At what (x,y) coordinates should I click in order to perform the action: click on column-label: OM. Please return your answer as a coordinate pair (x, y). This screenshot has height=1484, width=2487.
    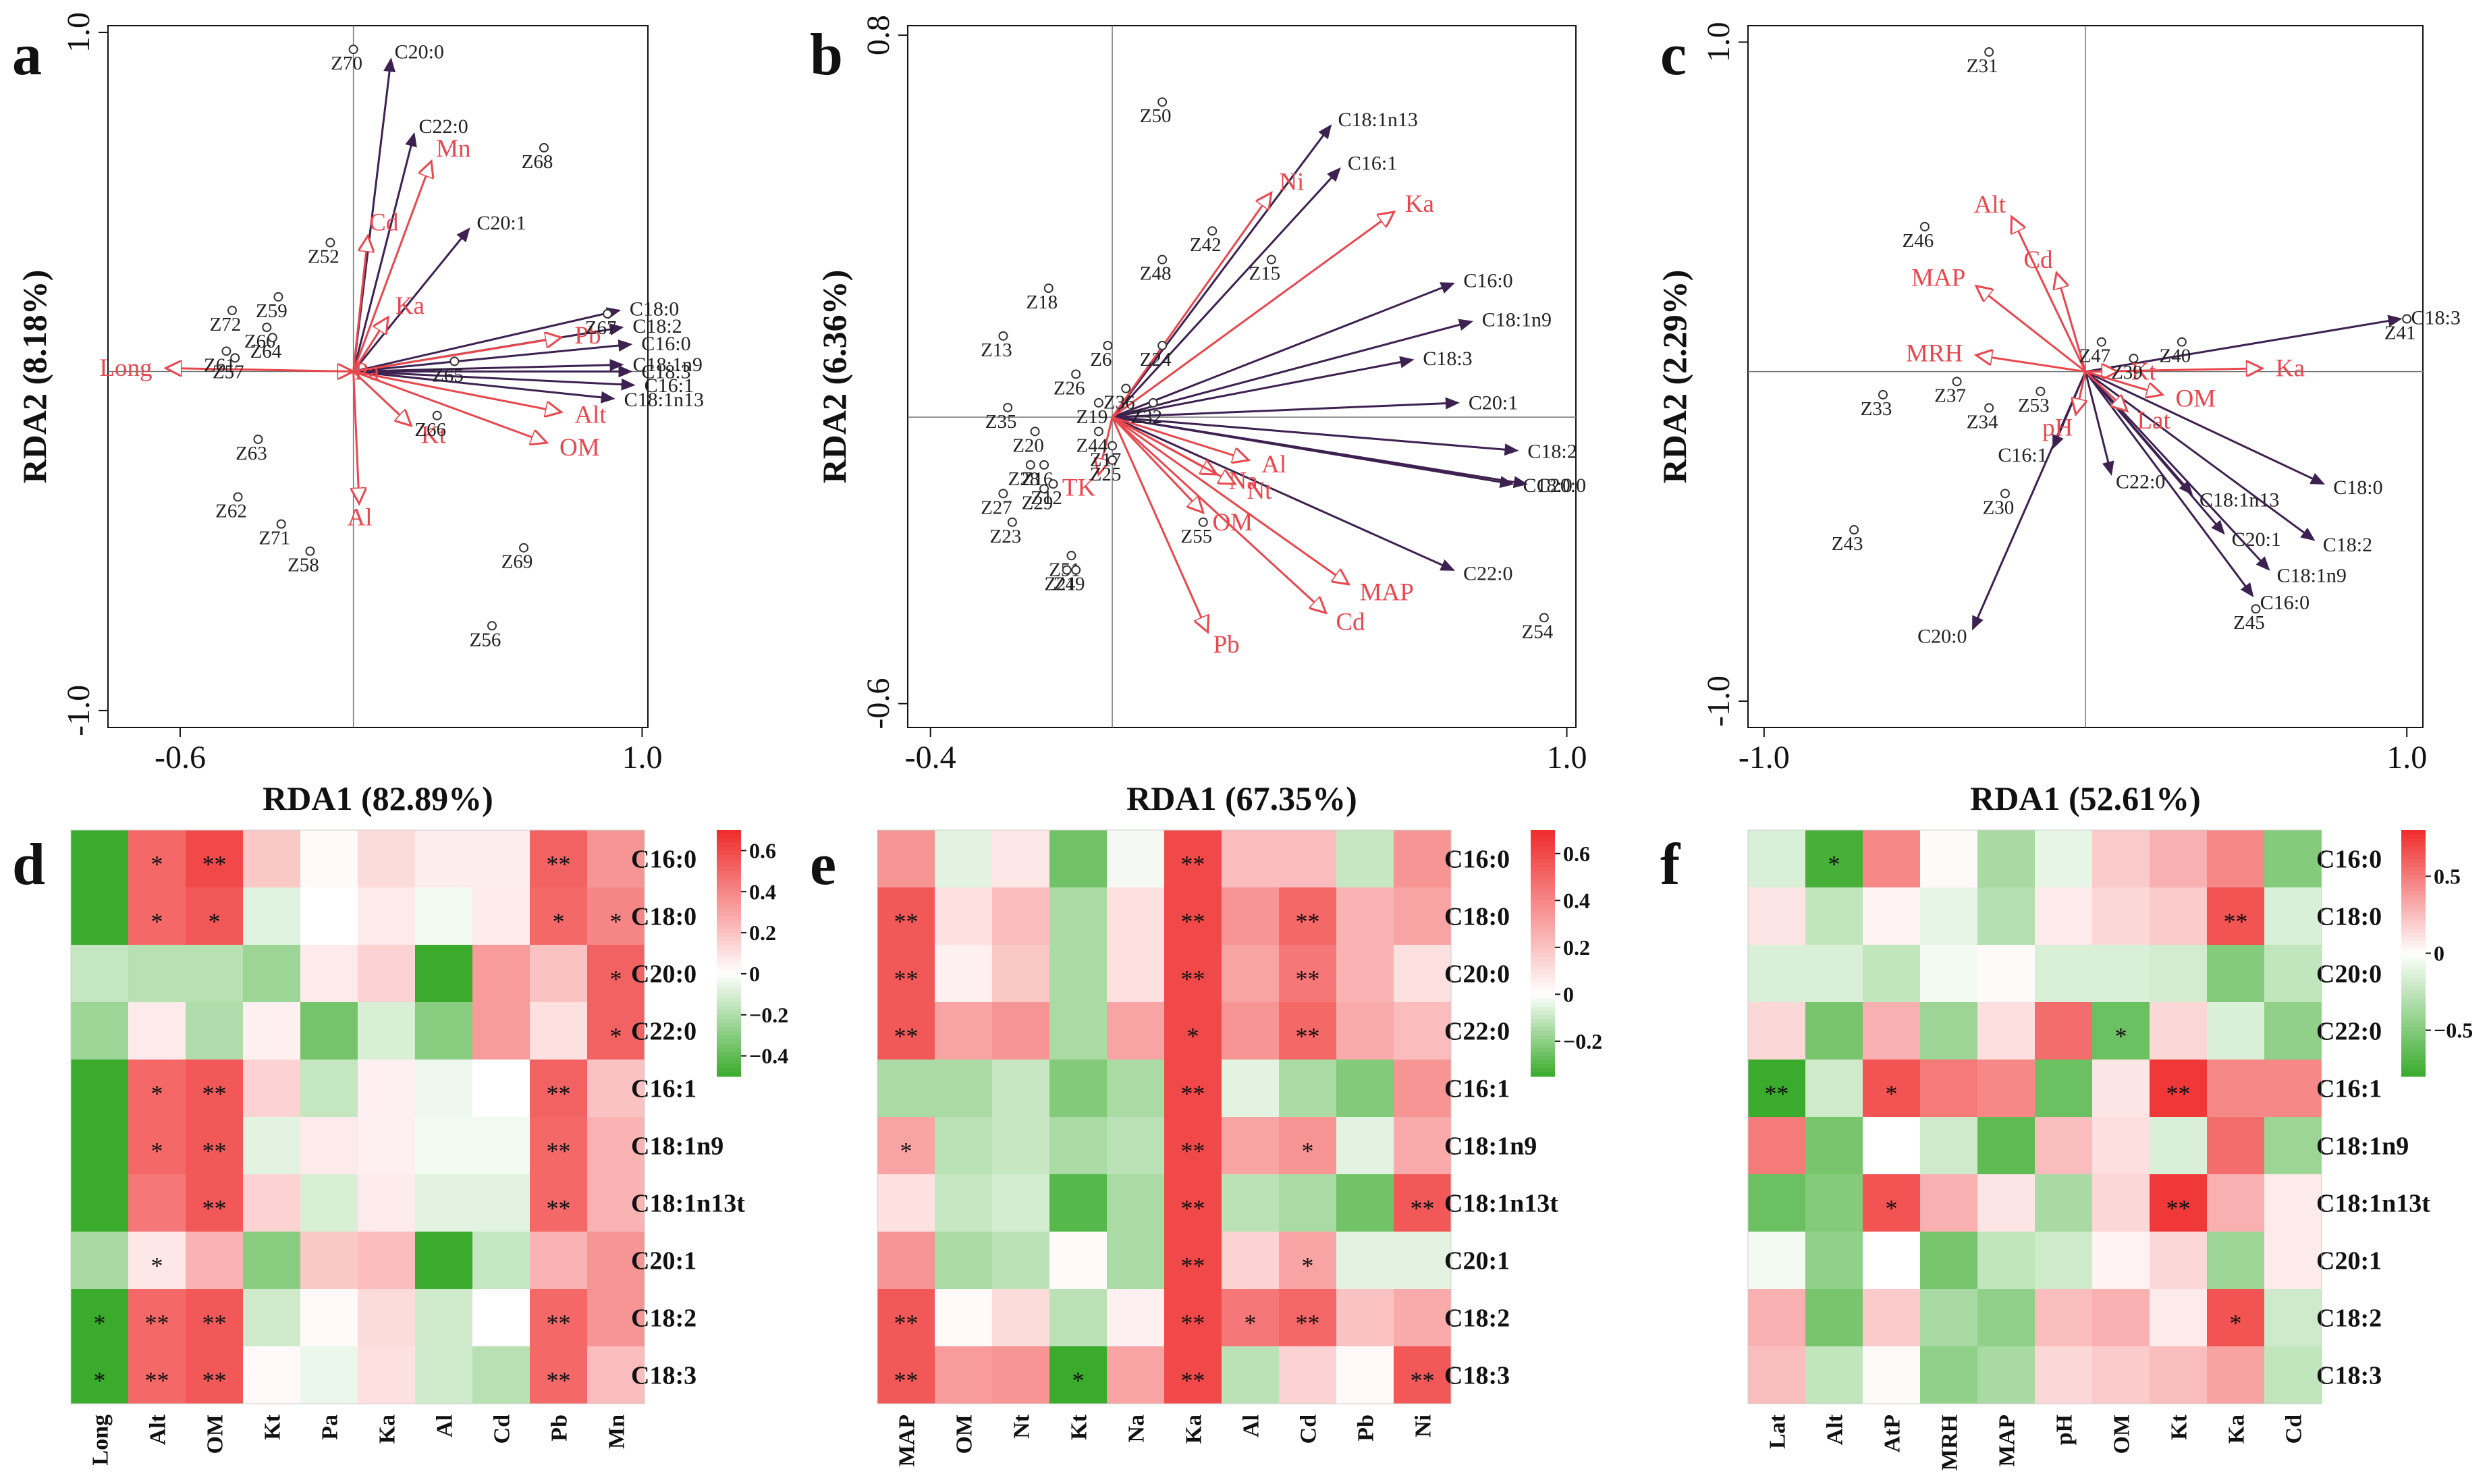
    Looking at the image, I should click on (964, 1434).